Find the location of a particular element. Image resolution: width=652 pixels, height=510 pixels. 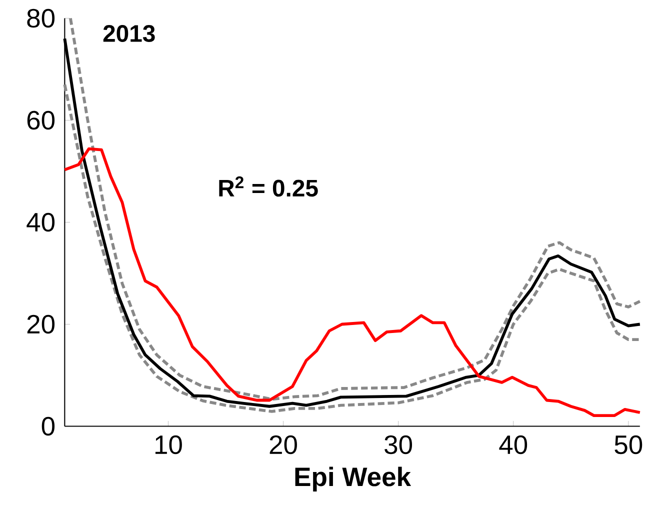

annotation: R$^{2}$ = 0.25 is located at coordinates (268, 186).